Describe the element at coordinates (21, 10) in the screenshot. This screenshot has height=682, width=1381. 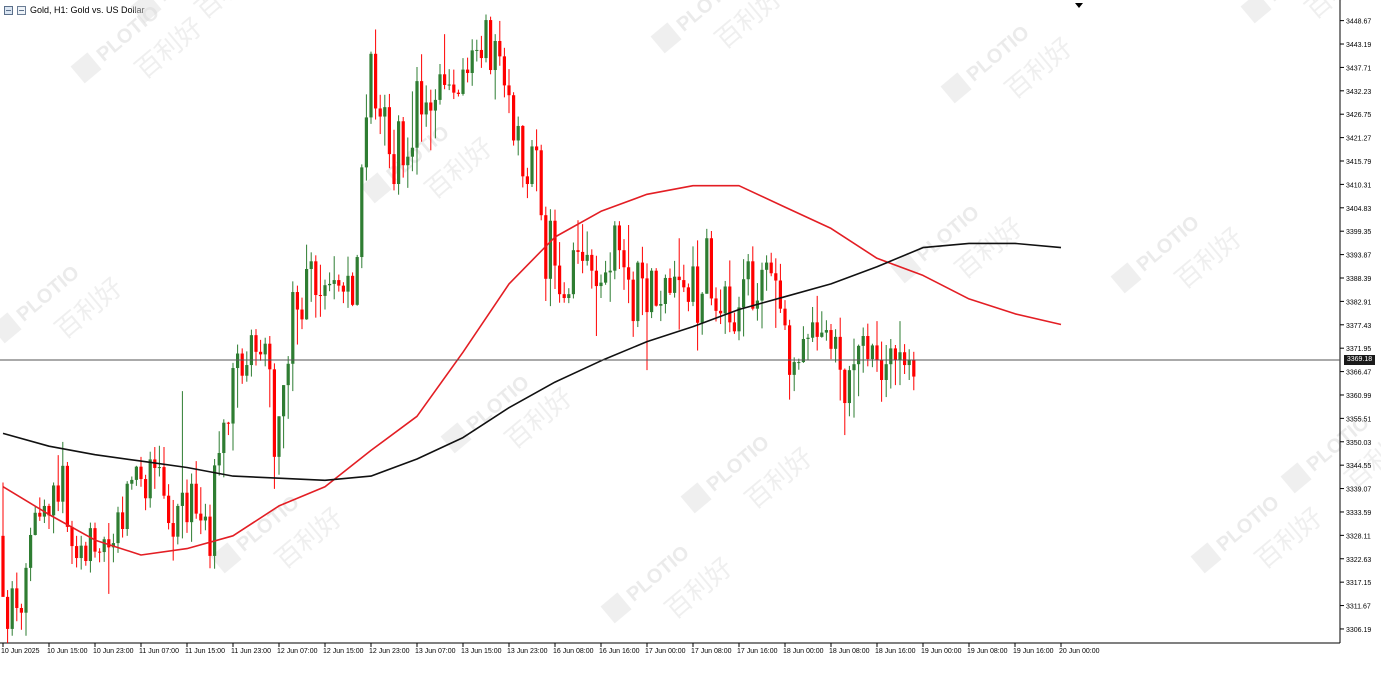
I see `chart-properties-icon` at that location.